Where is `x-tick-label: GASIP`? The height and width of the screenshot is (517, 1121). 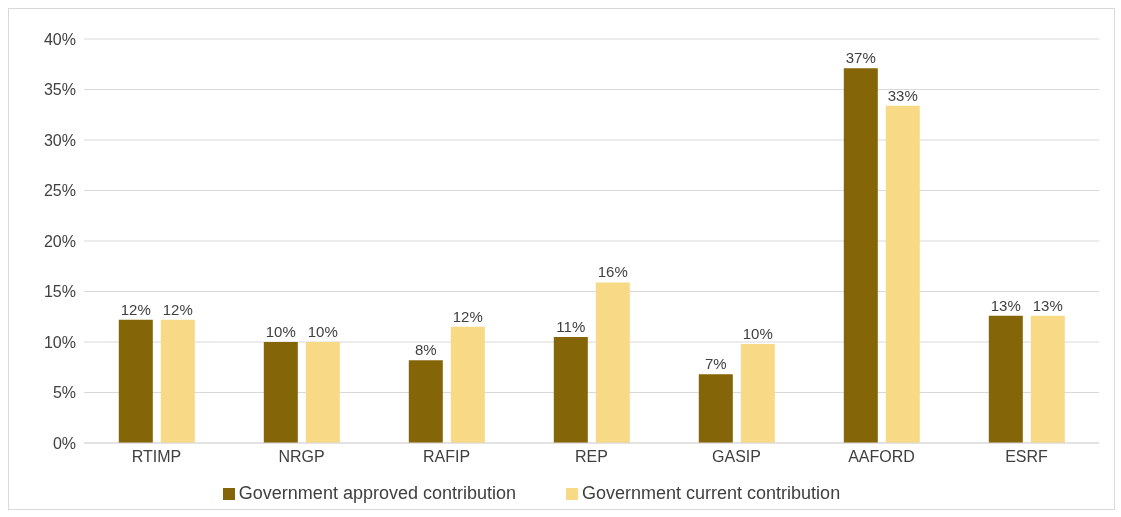
x-tick-label: GASIP is located at coordinates (736, 457).